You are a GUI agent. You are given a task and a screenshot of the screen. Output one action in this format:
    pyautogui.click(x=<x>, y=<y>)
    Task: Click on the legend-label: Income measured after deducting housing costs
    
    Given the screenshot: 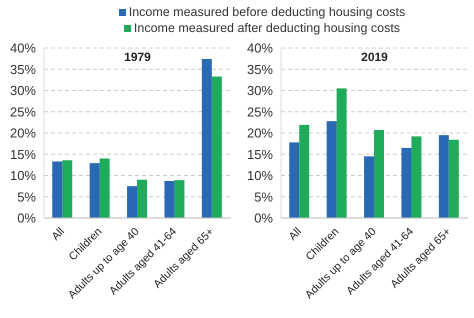 What is the action you would take?
    pyautogui.click(x=267, y=28)
    